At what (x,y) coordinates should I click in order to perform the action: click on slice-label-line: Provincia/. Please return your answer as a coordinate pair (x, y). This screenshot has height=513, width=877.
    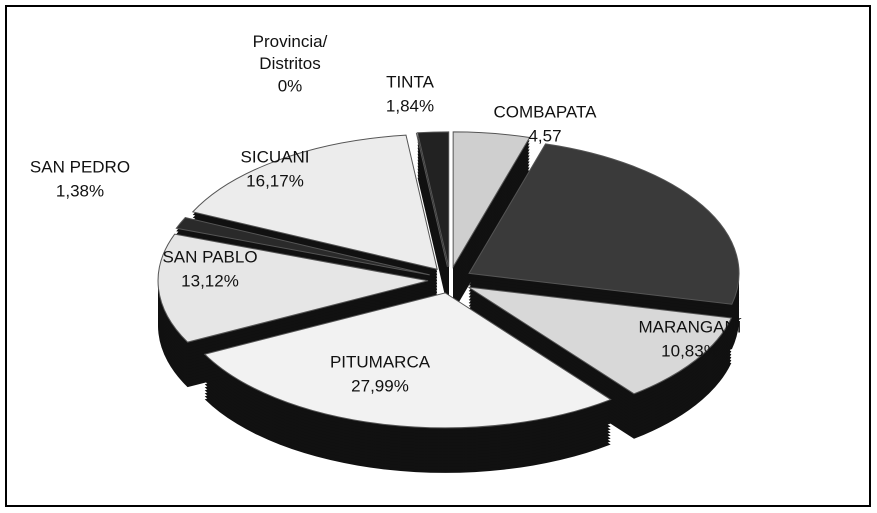
    Looking at the image, I should click on (290, 41).